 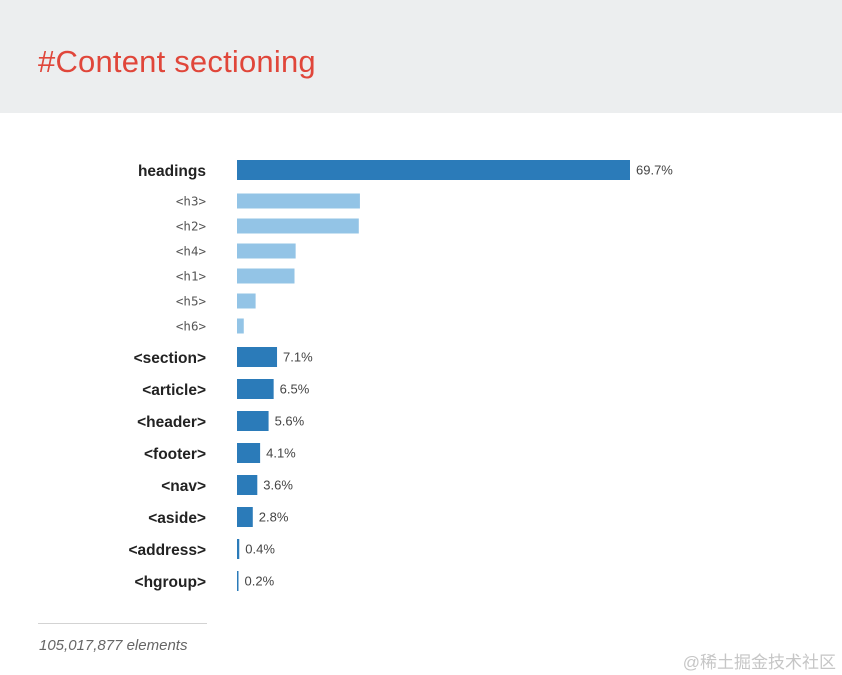 I want to click on bar-row: headings 69.7%, so click(x=405, y=170).